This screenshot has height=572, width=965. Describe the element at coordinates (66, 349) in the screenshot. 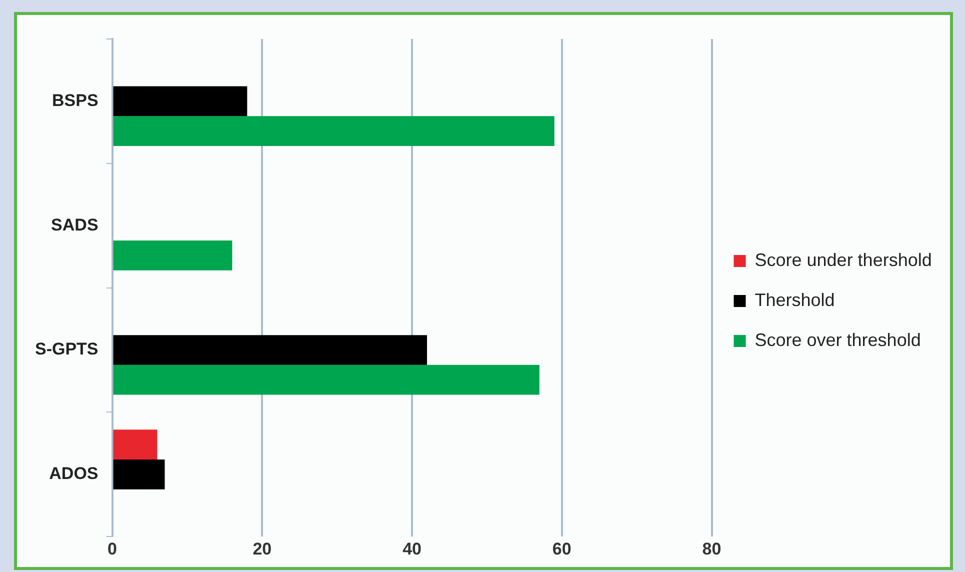

I see `y-tick-label: S-GPTS` at that location.